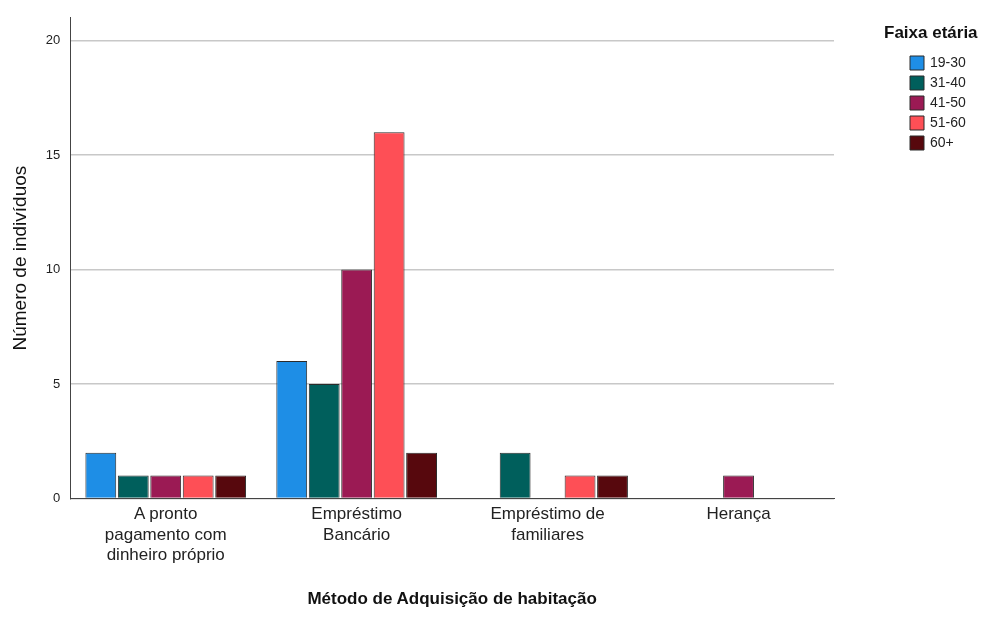 The width and height of the screenshot is (1004, 619). I want to click on y-tick-label: 5, so click(57, 383).